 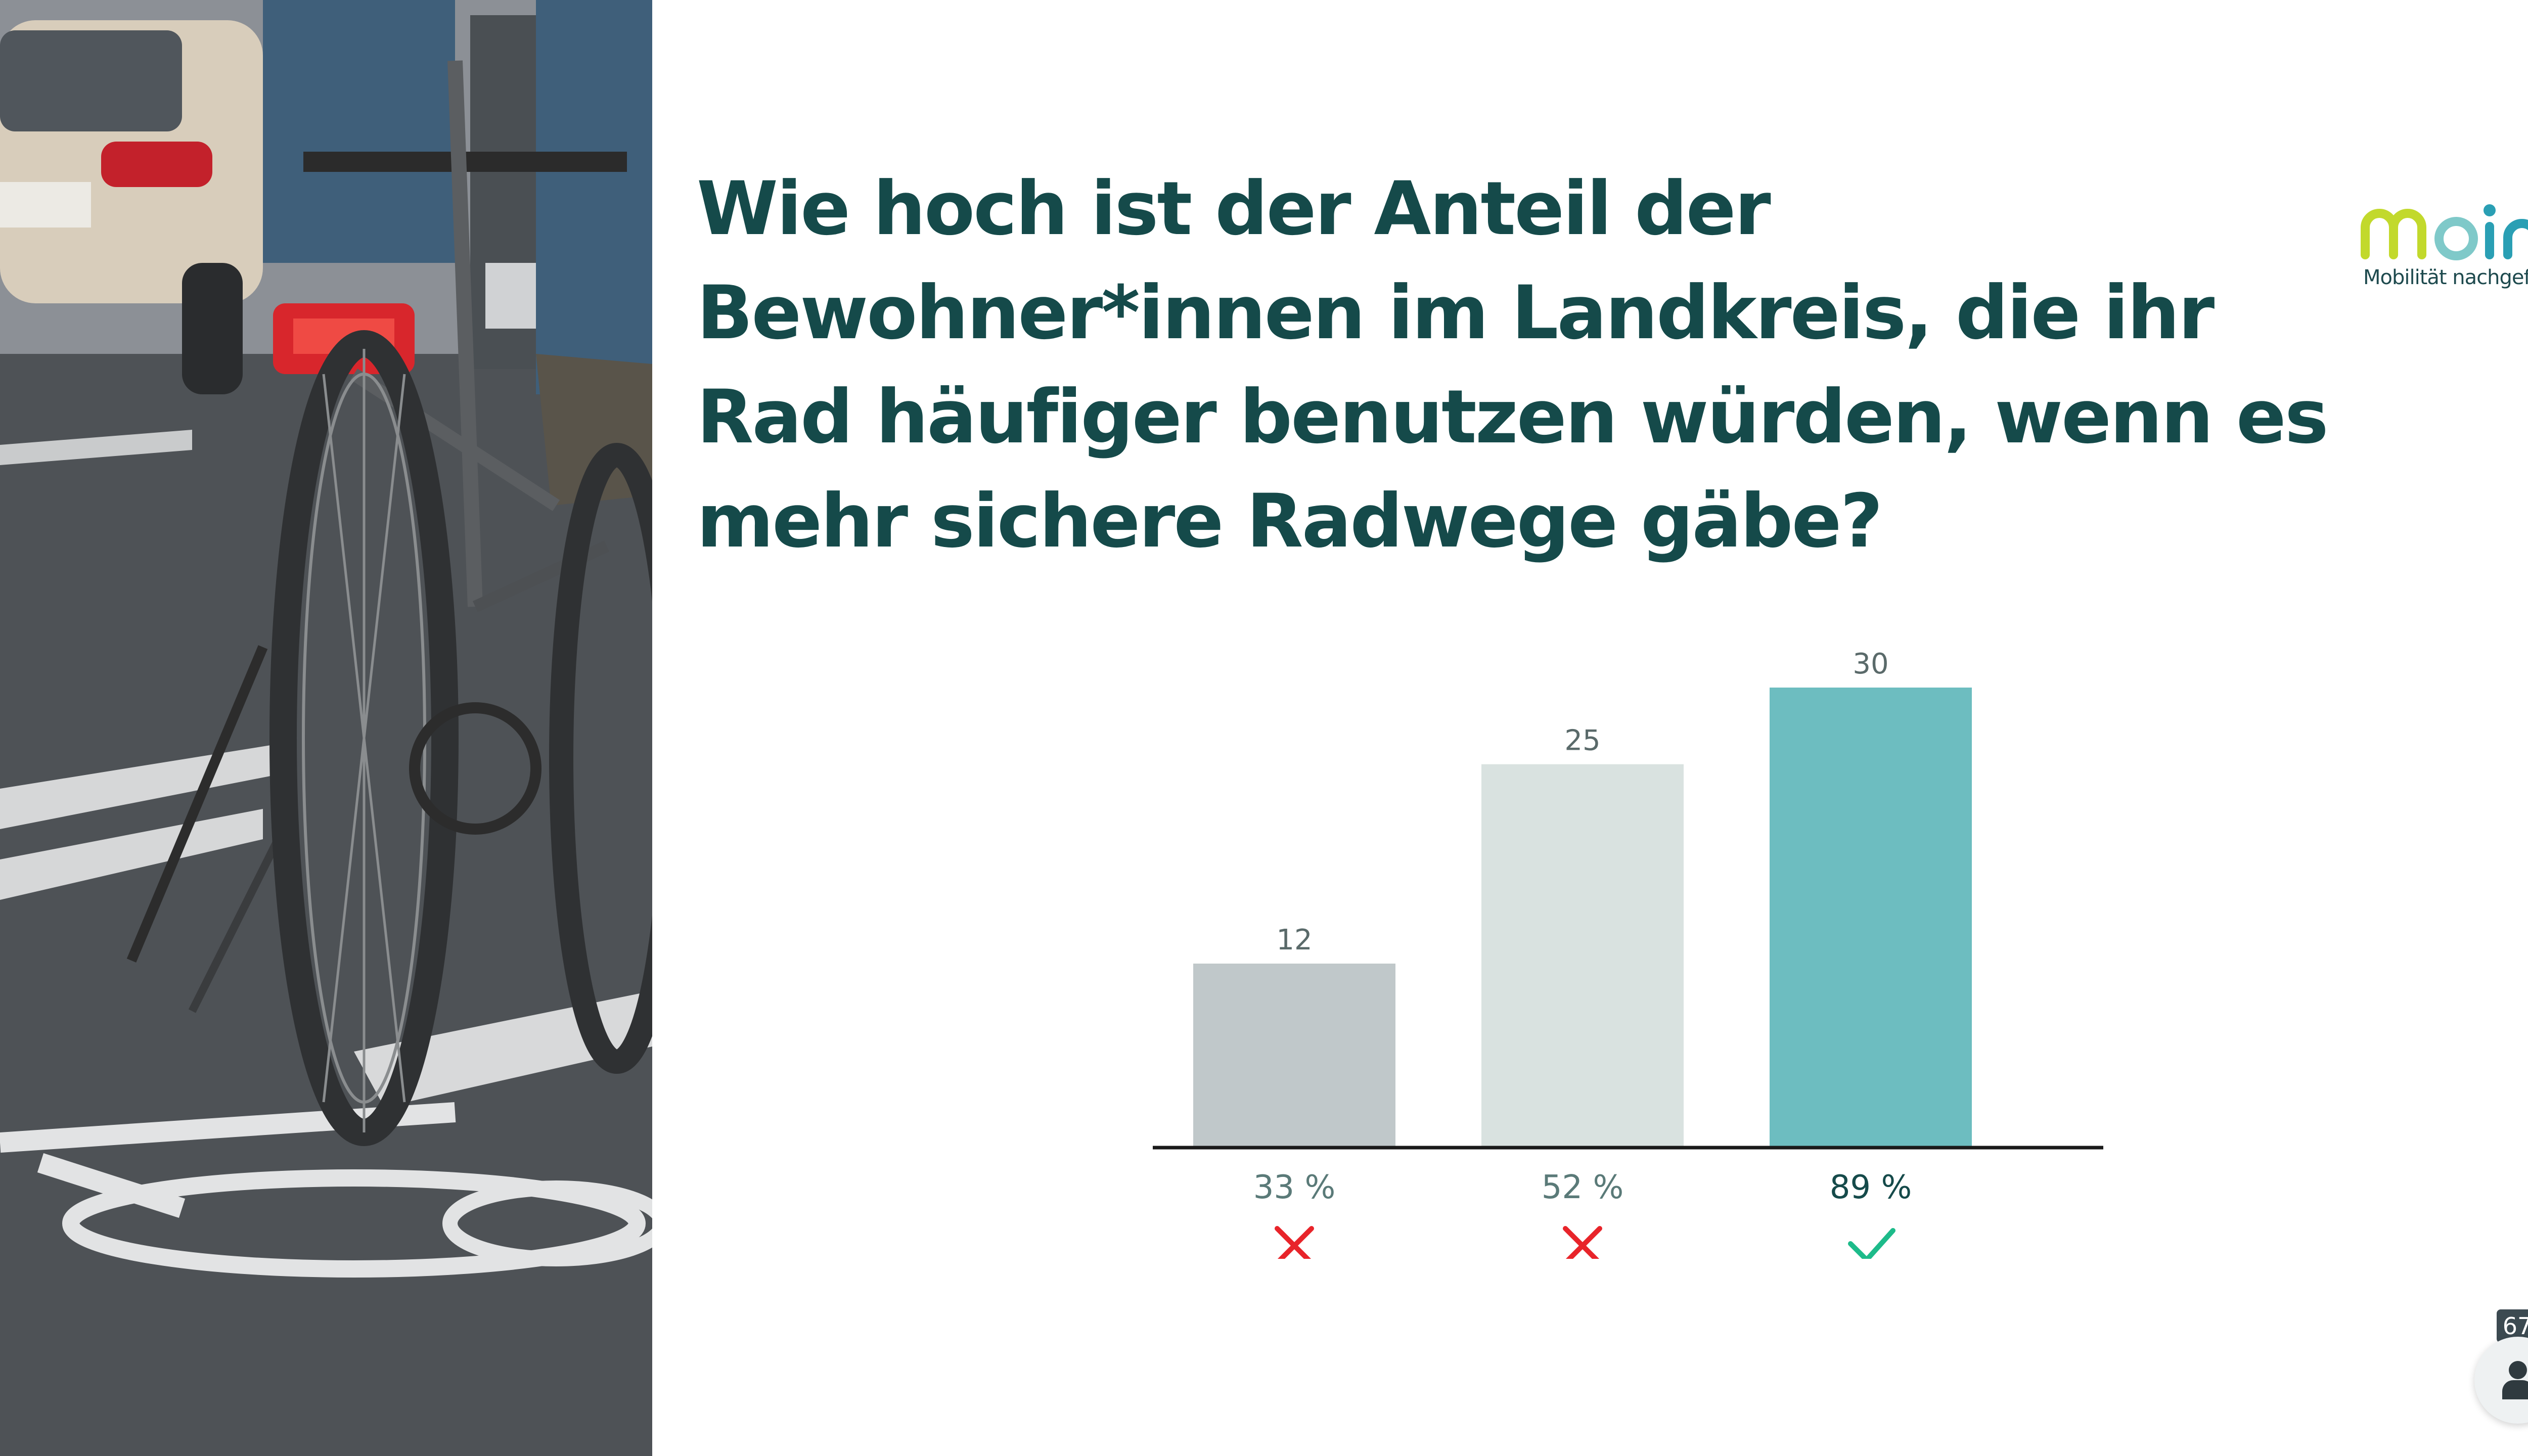 What do you see at coordinates (2515, 1380) in the screenshot?
I see `person-icon` at bounding box center [2515, 1380].